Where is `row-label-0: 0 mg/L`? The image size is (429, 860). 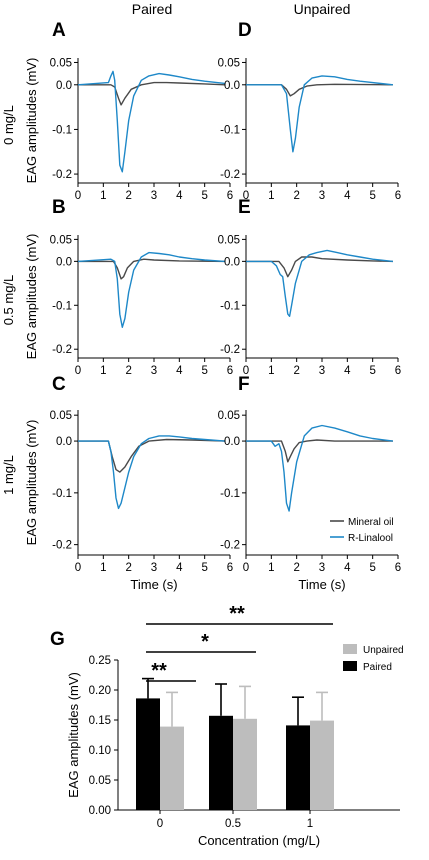
row-label-0: 0 mg/L is located at coordinates (8, 125).